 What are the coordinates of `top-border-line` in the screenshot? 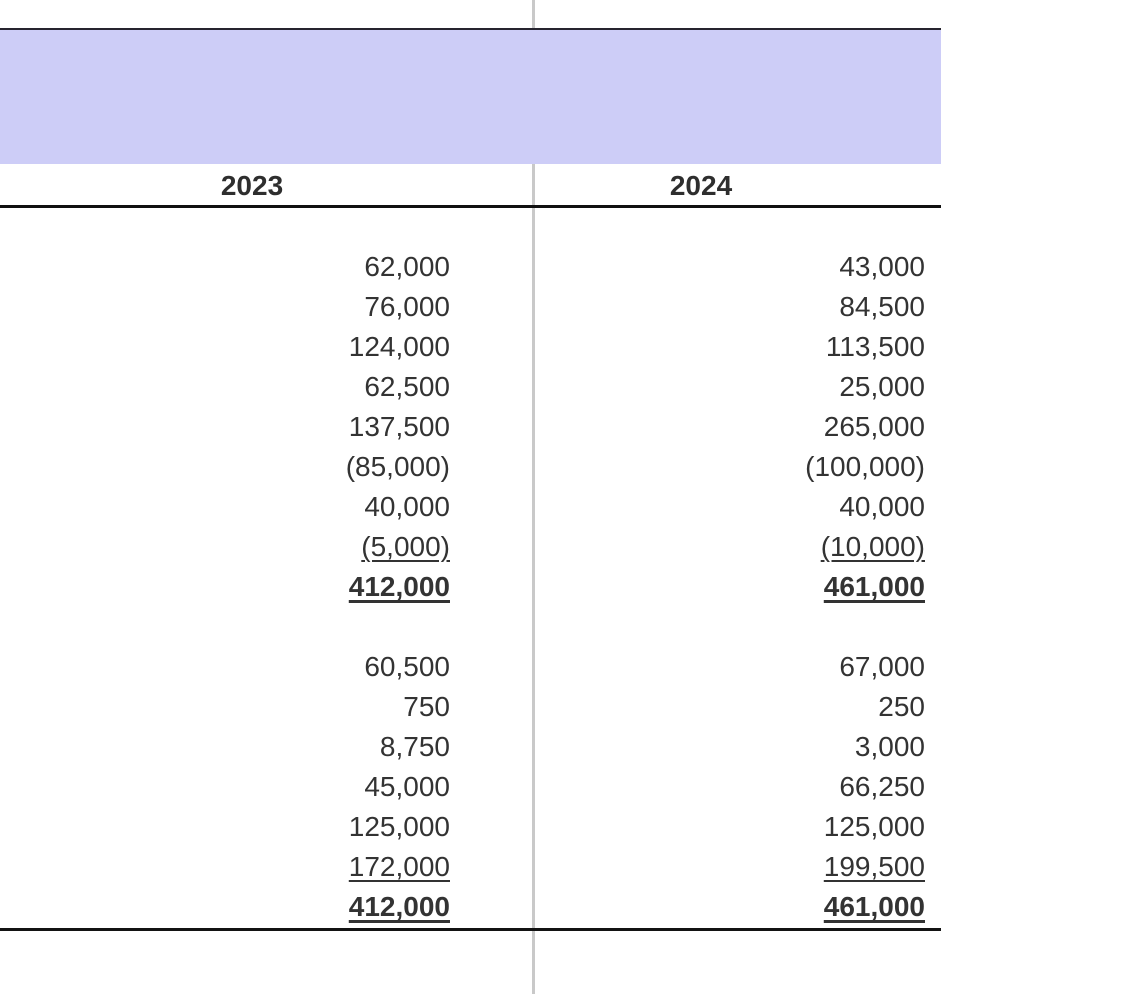 It's located at (470, 29).